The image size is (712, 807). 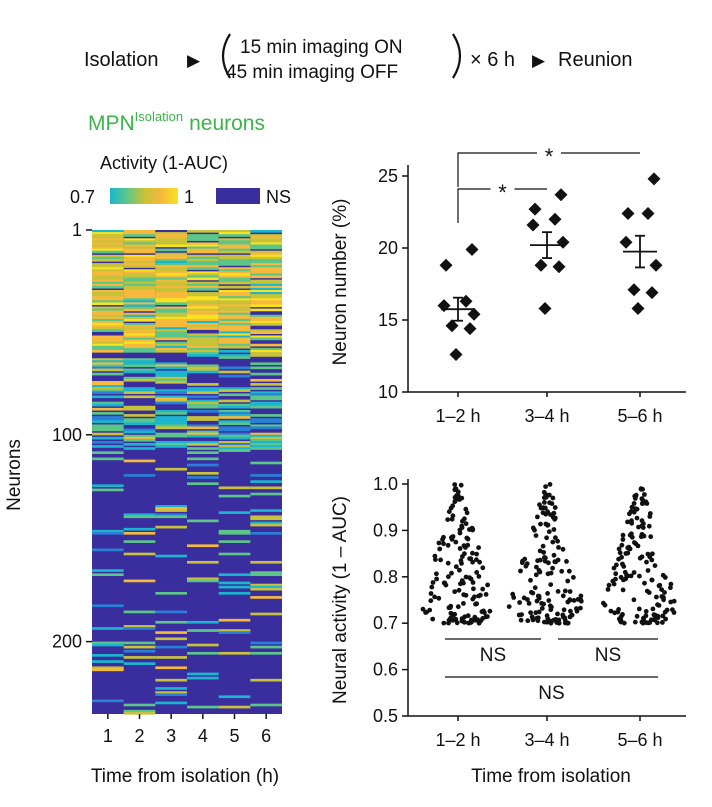 I want to click on colorbar-max-label: 1, so click(x=189, y=197).